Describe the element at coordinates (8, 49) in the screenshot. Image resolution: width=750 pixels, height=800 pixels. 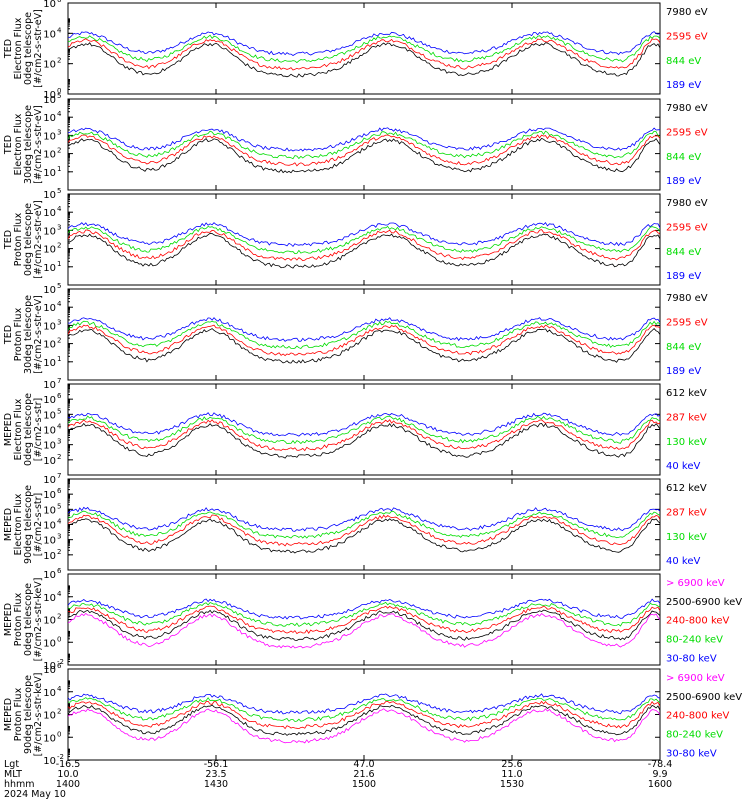
I see `y-axis-label: TED` at that location.